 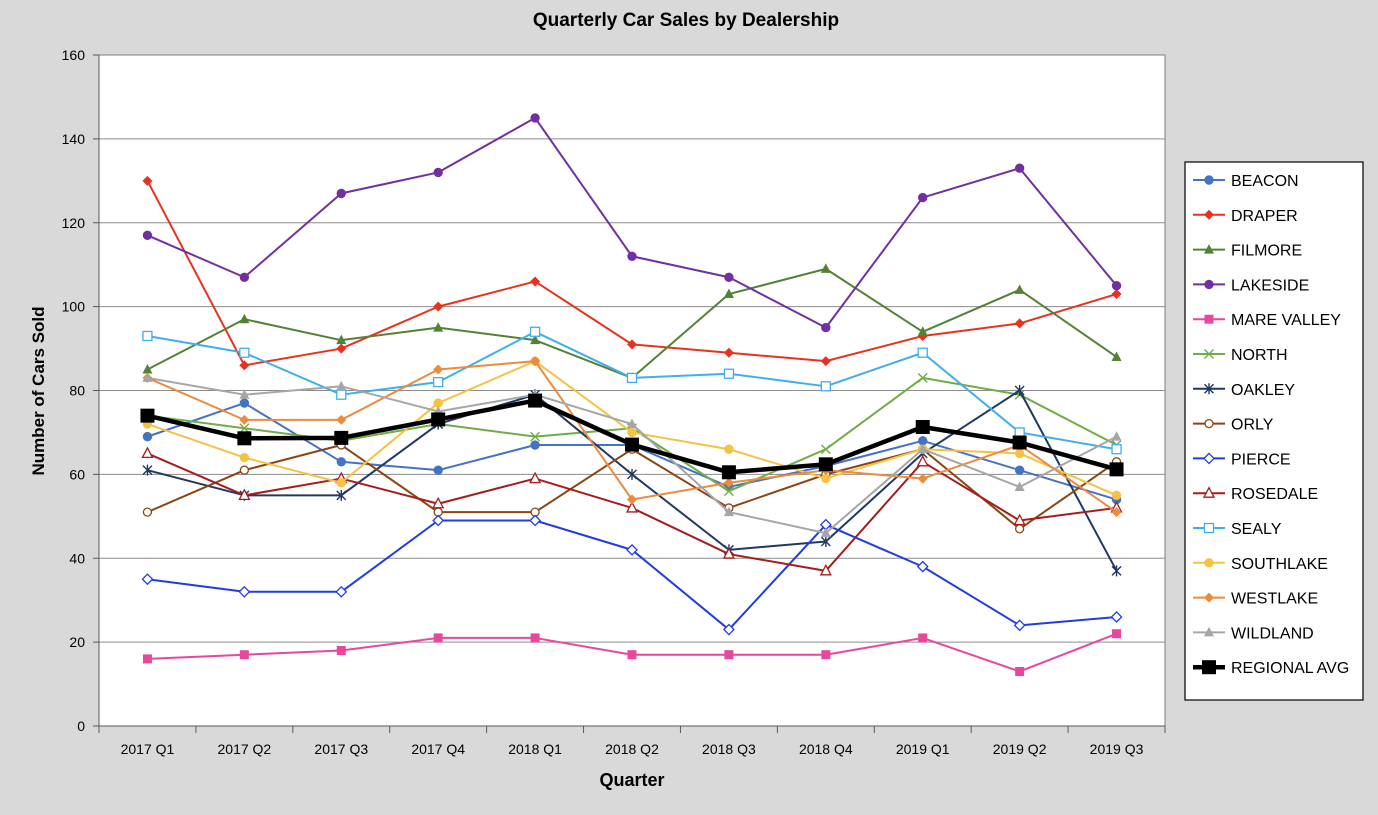 I want to click on legend-item-southlake: SOUTHLAKE, so click(x=1260, y=564).